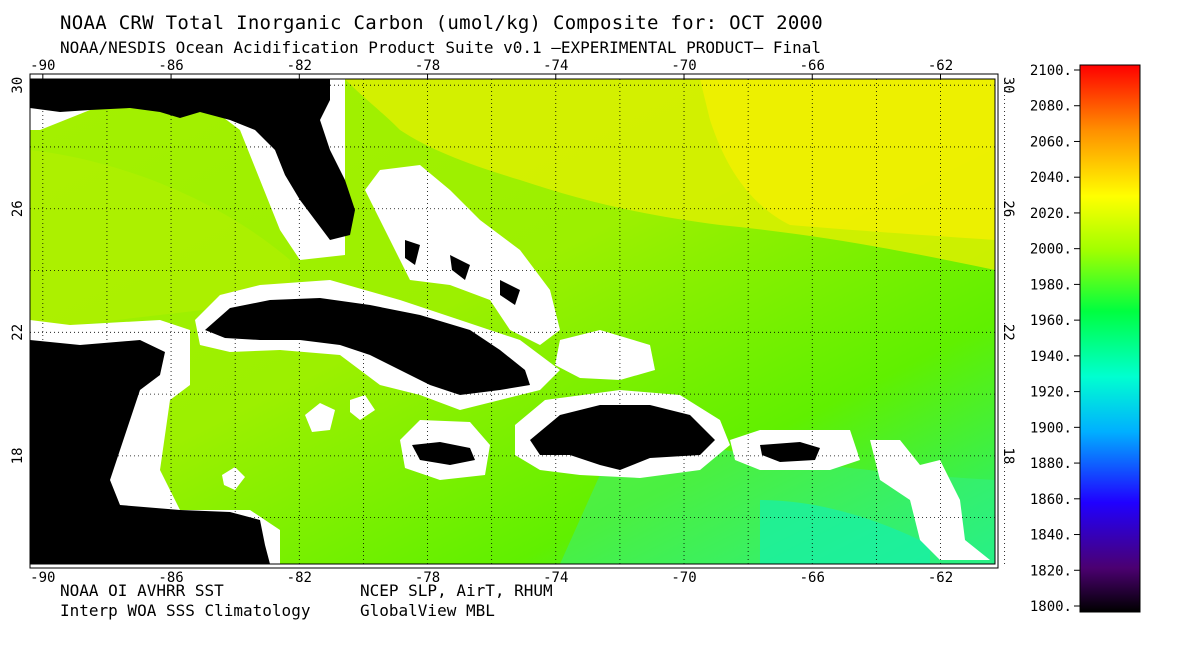  What do you see at coordinates (1051, 536) in the screenshot?
I see `colorbar-tick-label: 1840.` at bounding box center [1051, 536].